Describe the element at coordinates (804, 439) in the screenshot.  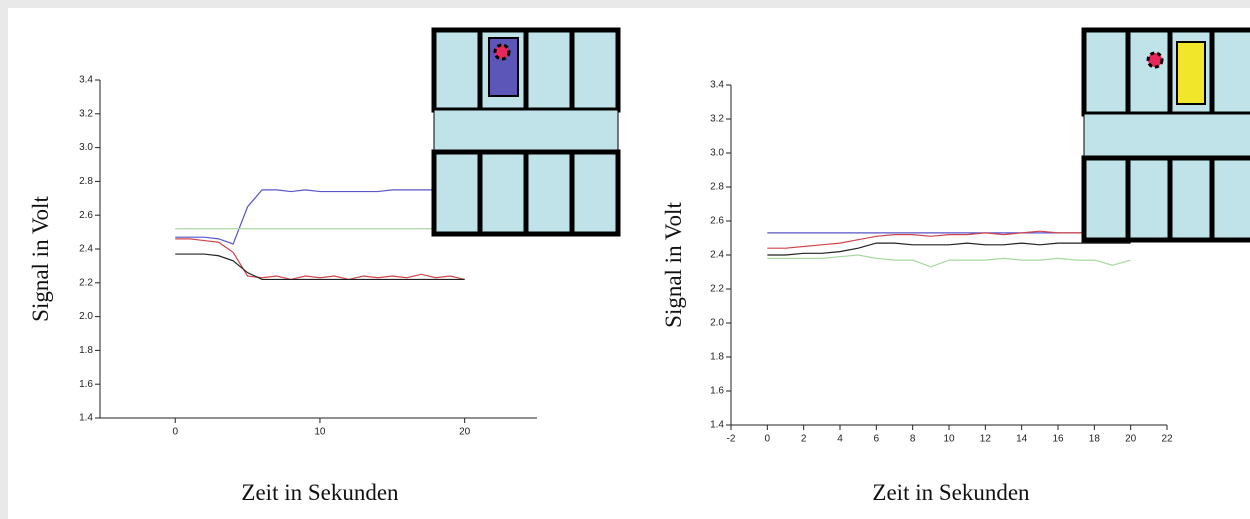
I see `x-tick-label: 2` at that location.